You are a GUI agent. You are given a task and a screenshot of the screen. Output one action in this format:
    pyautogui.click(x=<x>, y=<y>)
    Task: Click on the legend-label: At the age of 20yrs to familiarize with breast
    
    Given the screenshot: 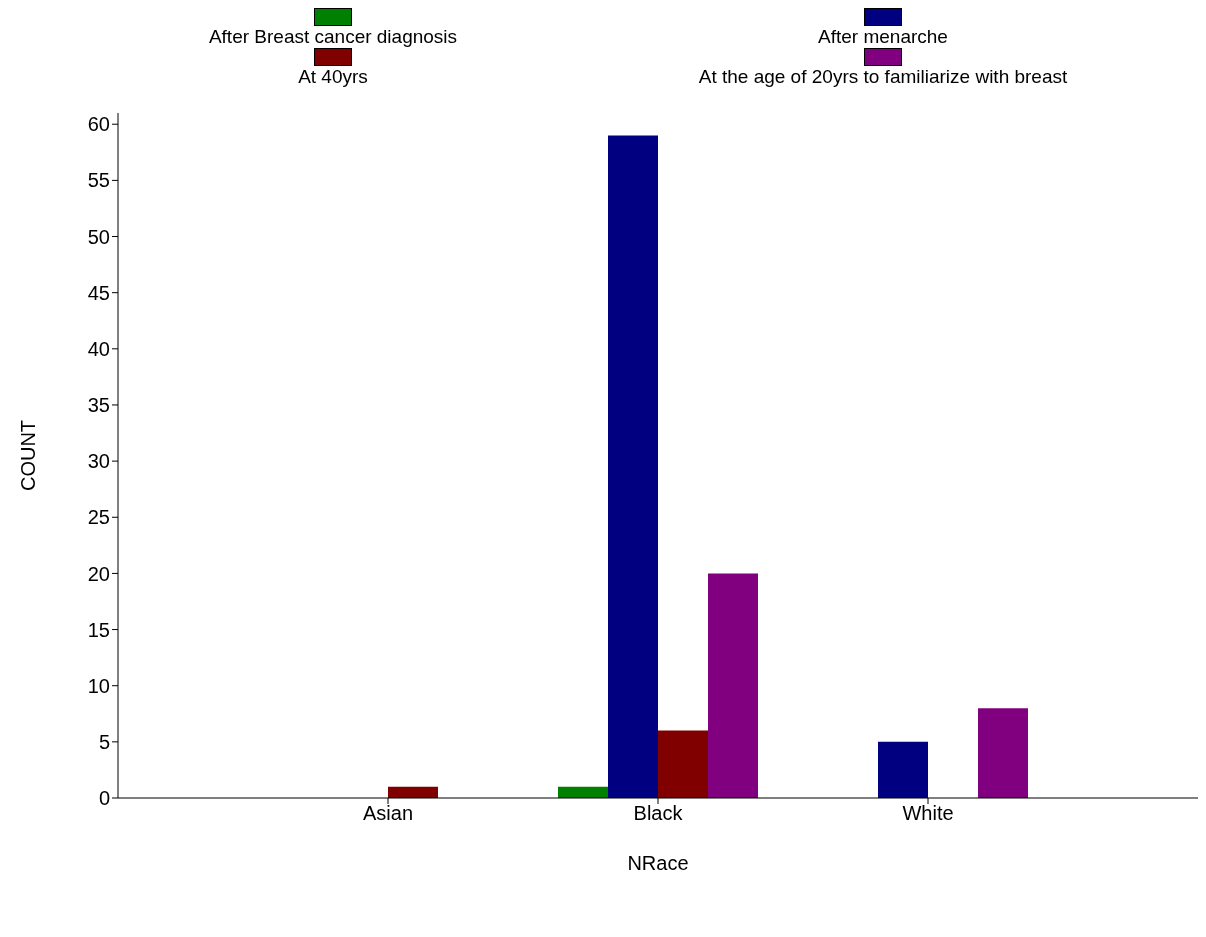 What is the action you would take?
    pyautogui.click(x=883, y=77)
    